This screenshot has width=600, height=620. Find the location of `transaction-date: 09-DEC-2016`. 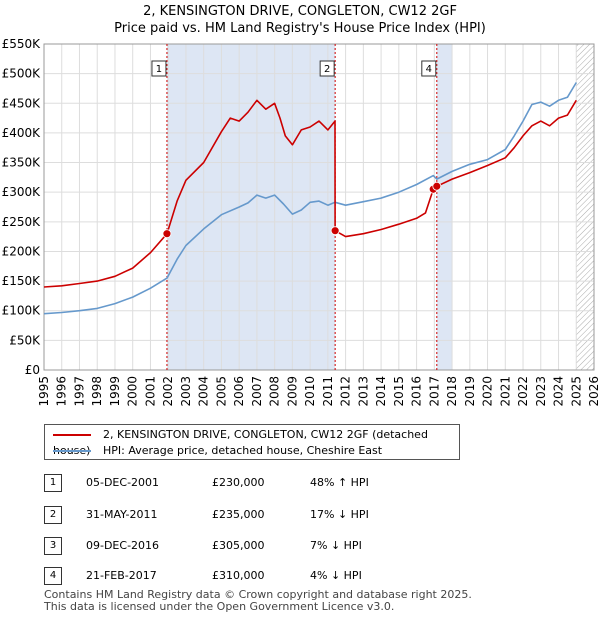

transaction-date: 09-DEC-2016 is located at coordinates (123, 545).